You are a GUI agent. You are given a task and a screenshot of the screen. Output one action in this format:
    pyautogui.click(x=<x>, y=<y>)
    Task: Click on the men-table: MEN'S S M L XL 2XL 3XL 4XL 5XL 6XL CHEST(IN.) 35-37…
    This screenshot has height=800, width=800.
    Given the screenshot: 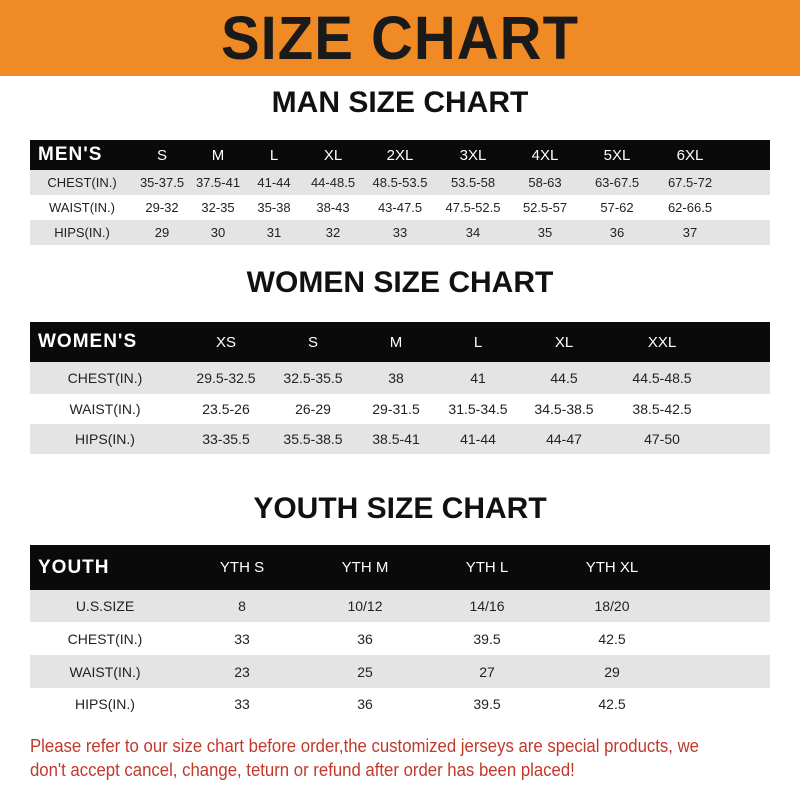 What is the action you would take?
    pyautogui.click(x=400, y=192)
    